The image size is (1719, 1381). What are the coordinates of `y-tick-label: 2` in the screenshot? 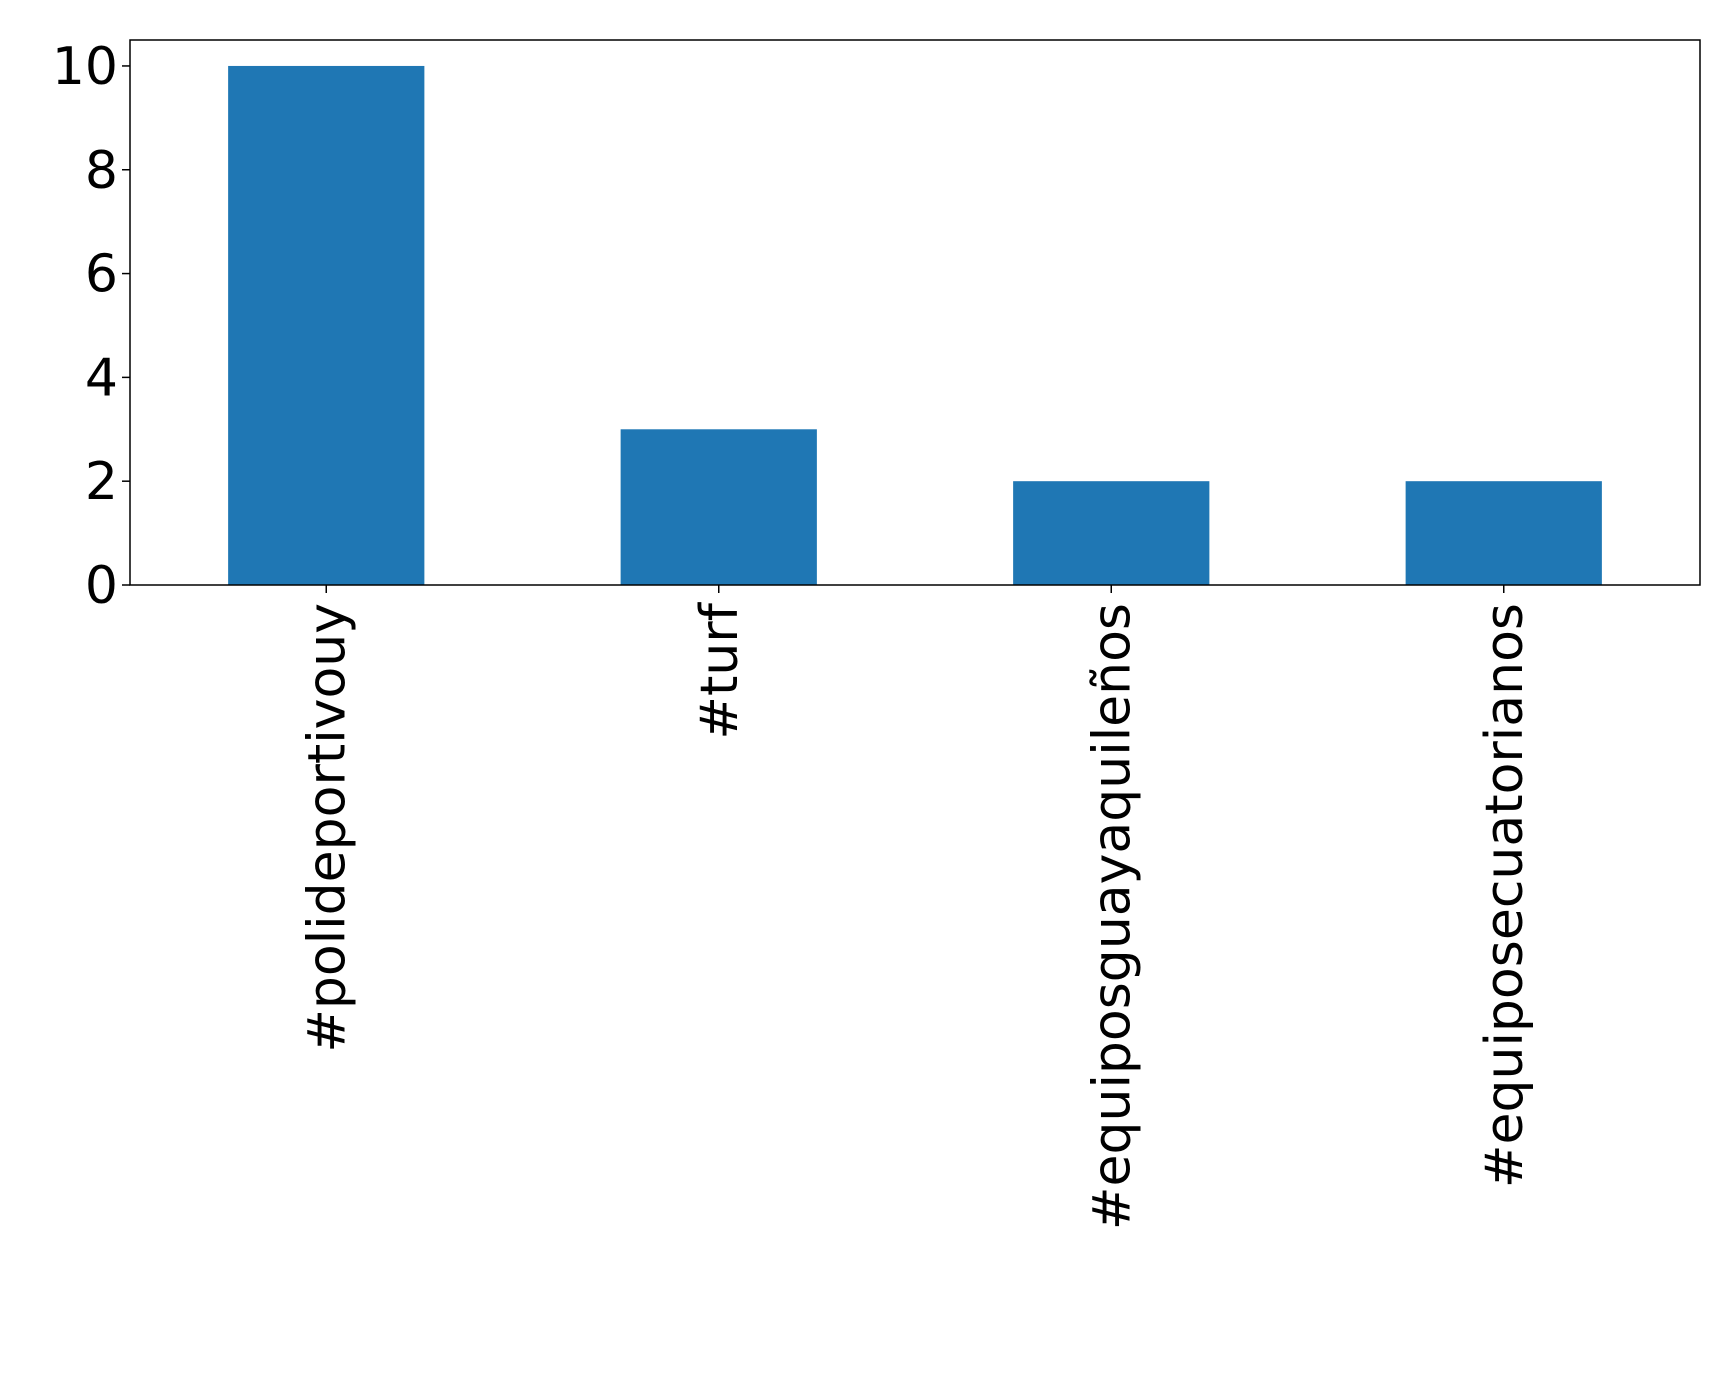 It's located at (101, 482).